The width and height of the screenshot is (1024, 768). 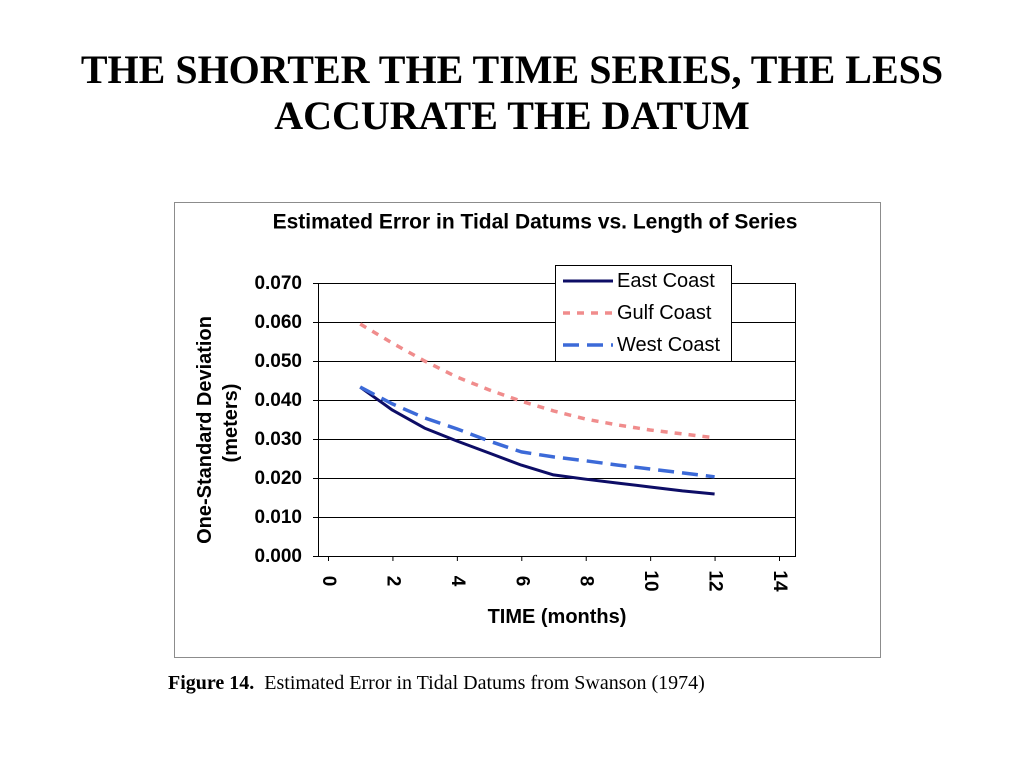 I want to click on x-tick-label: 8, so click(x=586, y=581).